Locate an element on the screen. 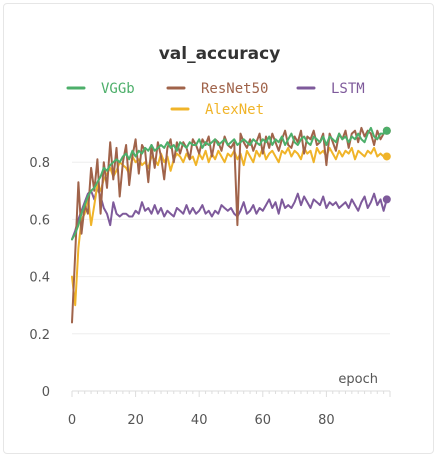 Image resolution: width=439 pixels, height=459 pixels. y-tick-label: 0.8 is located at coordinates (39, 163).